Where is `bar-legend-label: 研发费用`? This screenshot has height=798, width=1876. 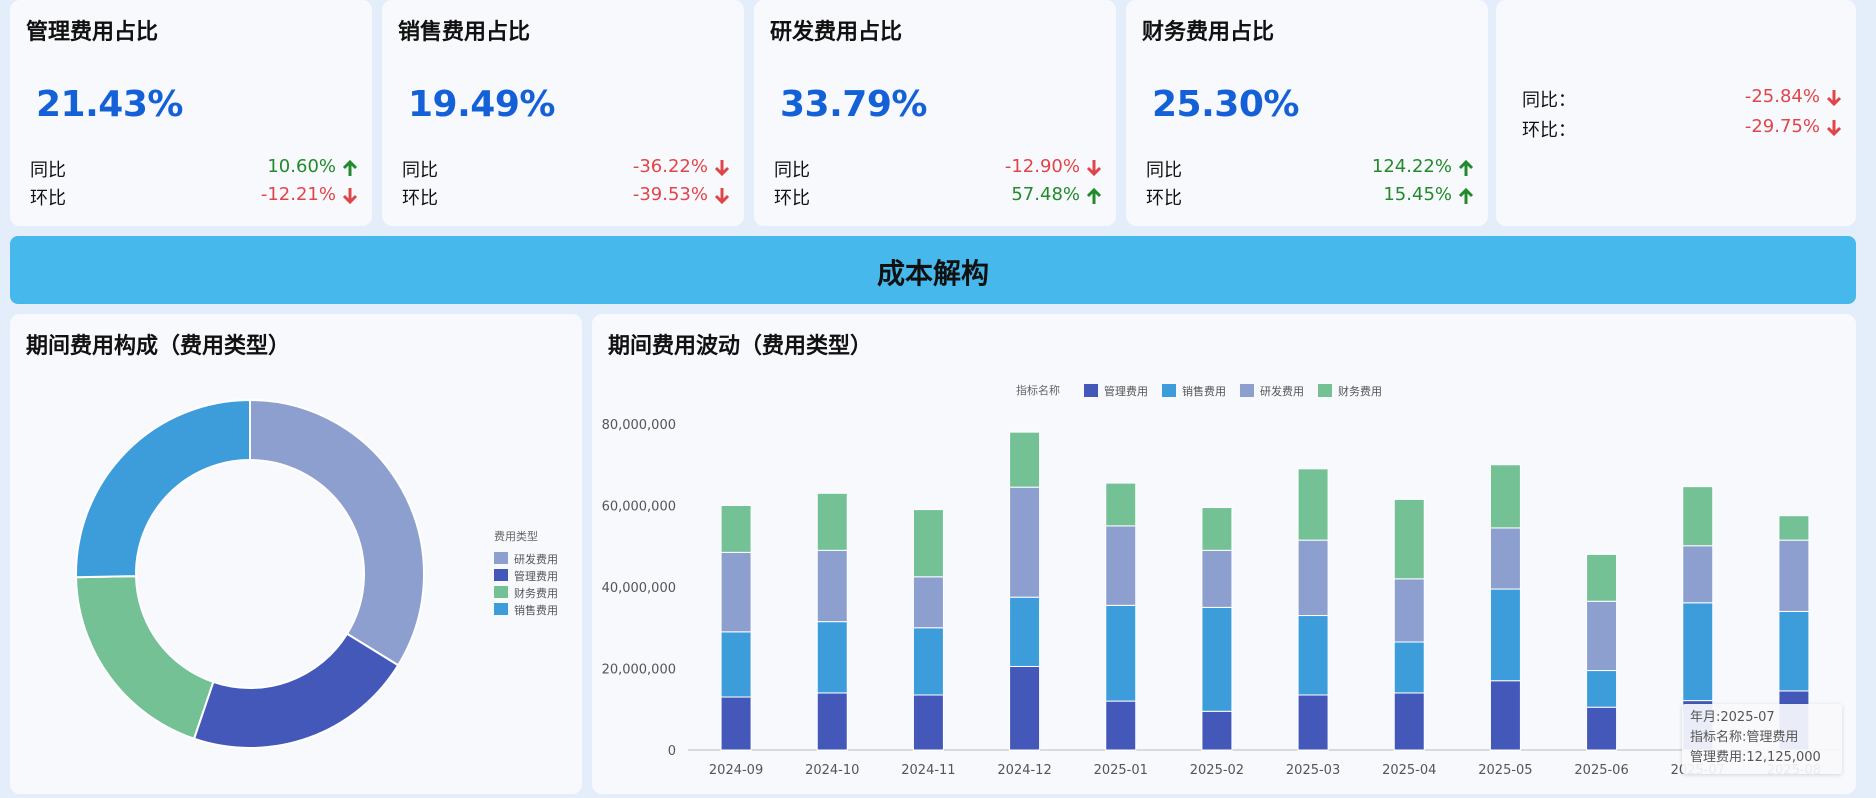
bar-legend-label: 研发费用 is located at coordinates (1282, 391).